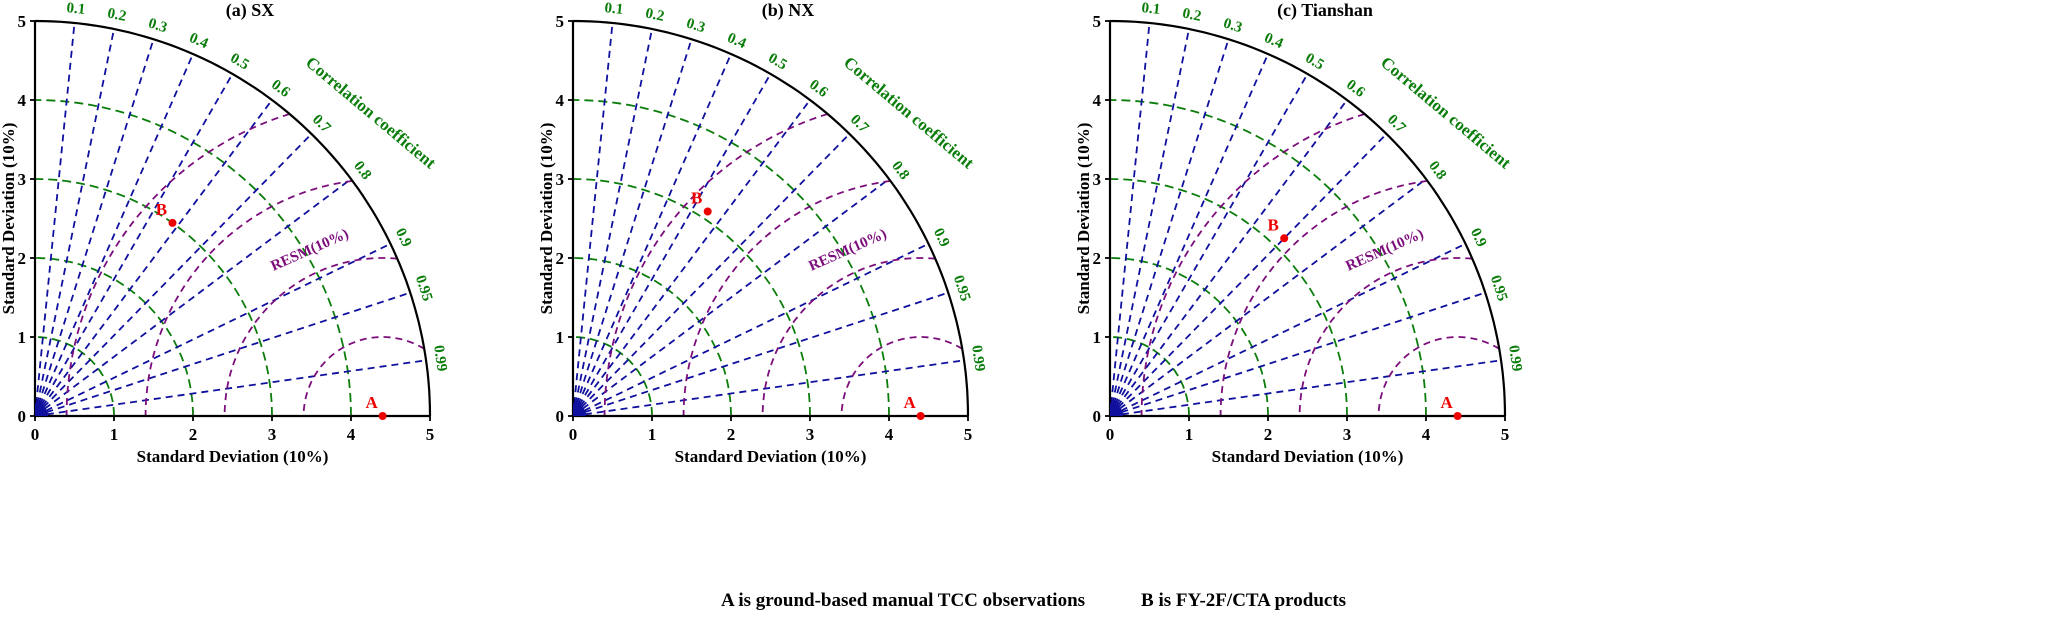 This screenshot has height=637, width=2067. Describe the element at coordinates (1244, 600) in the screenshot. I see `caption-point-b: B is FY-2F/CTA products` at that location.